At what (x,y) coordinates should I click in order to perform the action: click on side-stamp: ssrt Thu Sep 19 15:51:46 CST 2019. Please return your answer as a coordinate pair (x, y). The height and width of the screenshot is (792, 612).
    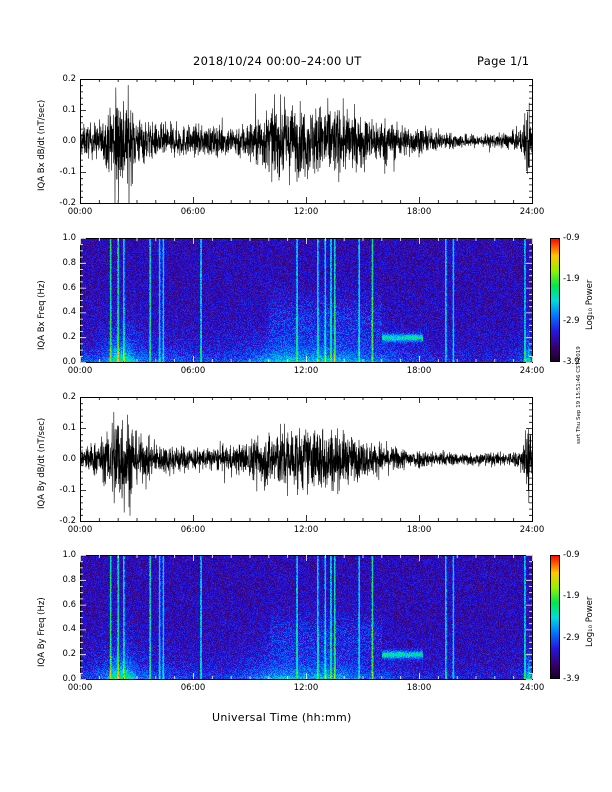
    Looking at the image, I should click on (579, 395).